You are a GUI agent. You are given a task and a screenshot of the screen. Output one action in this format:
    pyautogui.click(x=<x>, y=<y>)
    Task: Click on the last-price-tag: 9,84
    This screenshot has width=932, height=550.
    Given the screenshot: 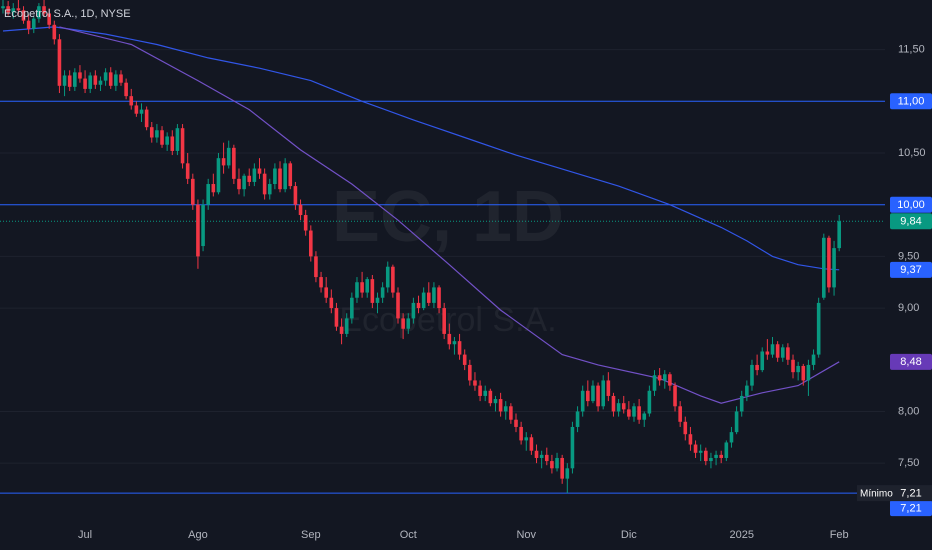 What is the action you would take?
    pyautogui.click(x=910, y=222)
    